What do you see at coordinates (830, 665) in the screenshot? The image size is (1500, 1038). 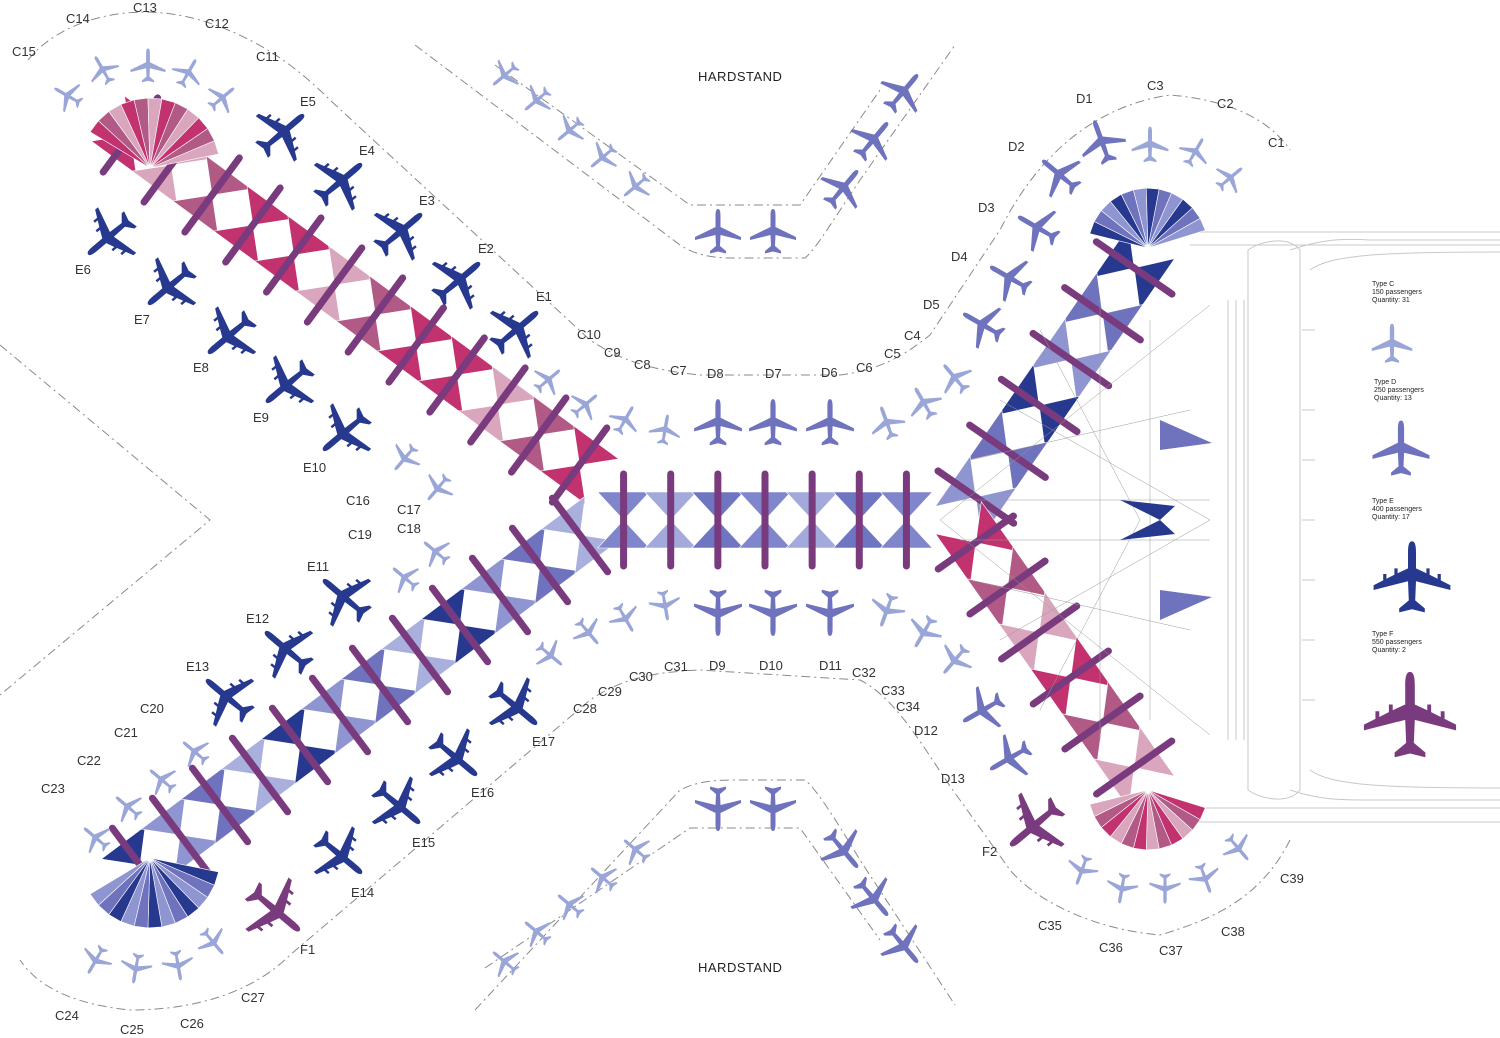 I see `gate-label-d11: D11` at bounding box center [830, 665].